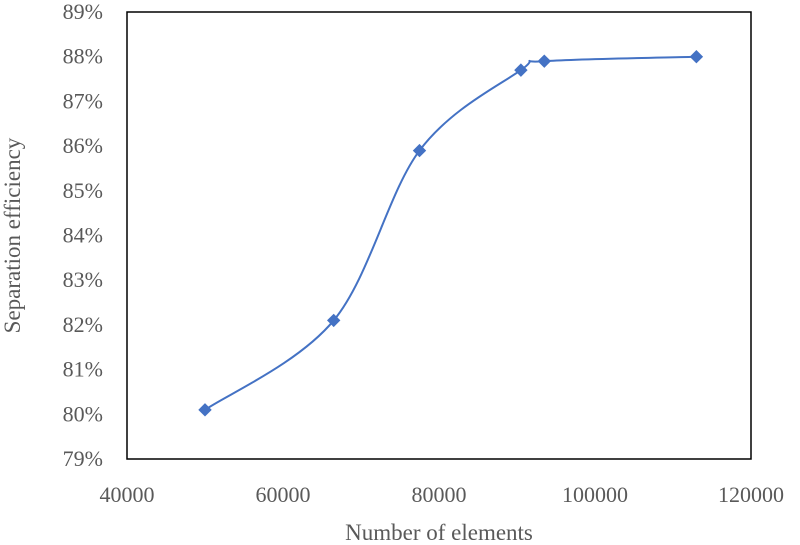 This screenshot has height=545, width=800. I want to click on x-tick-label: 60000, so click(283, 494).